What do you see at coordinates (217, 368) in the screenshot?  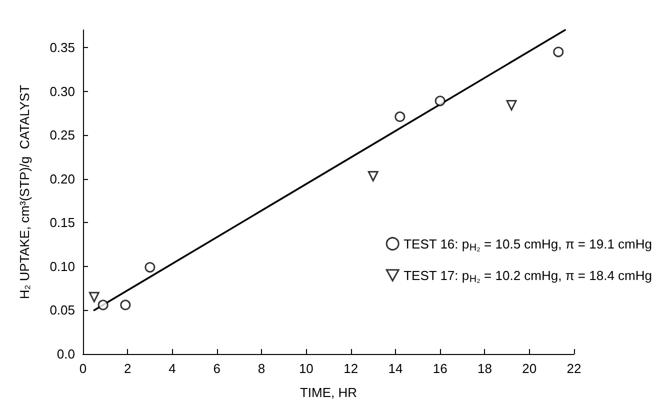 I see `x-tick-label: 6` at bounding box center [217, 368].